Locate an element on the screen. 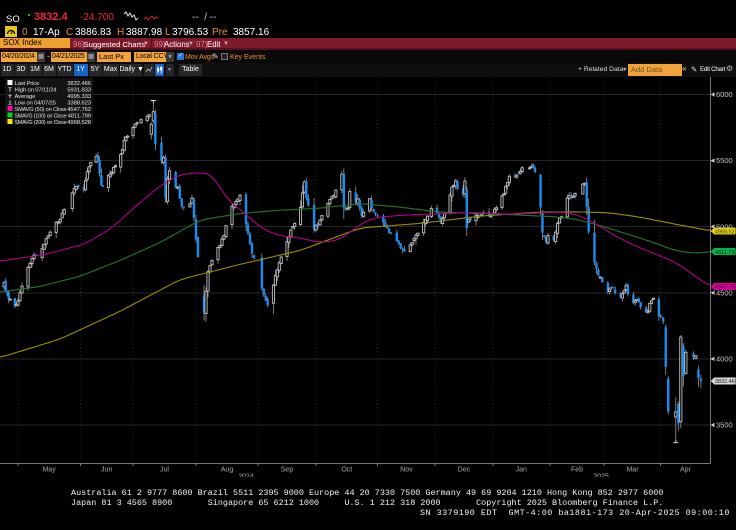 Image resolution: width=736 pixels, height=530 pixels. svg-text: 4000 is located at coordinates (724, 359).